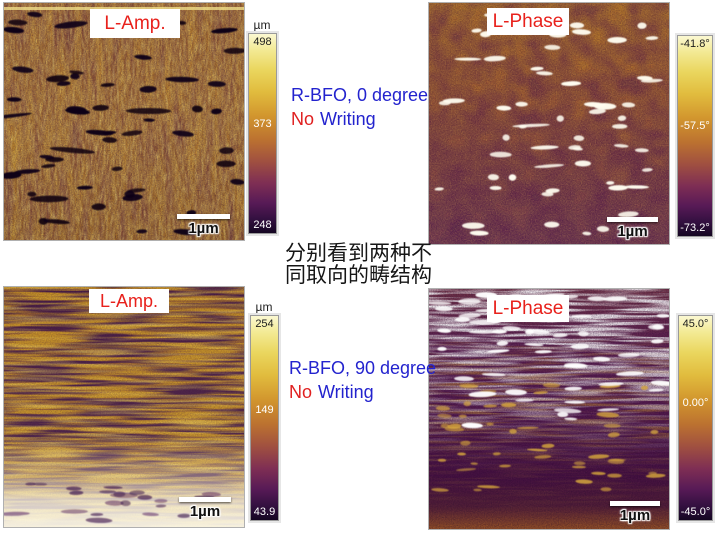 The height and width of the screenshot is (533, 716). What do you see at coordinates (264, 324) in the screenshot?
I see `colorbar-max: 254` at bounding box center [264, 324].